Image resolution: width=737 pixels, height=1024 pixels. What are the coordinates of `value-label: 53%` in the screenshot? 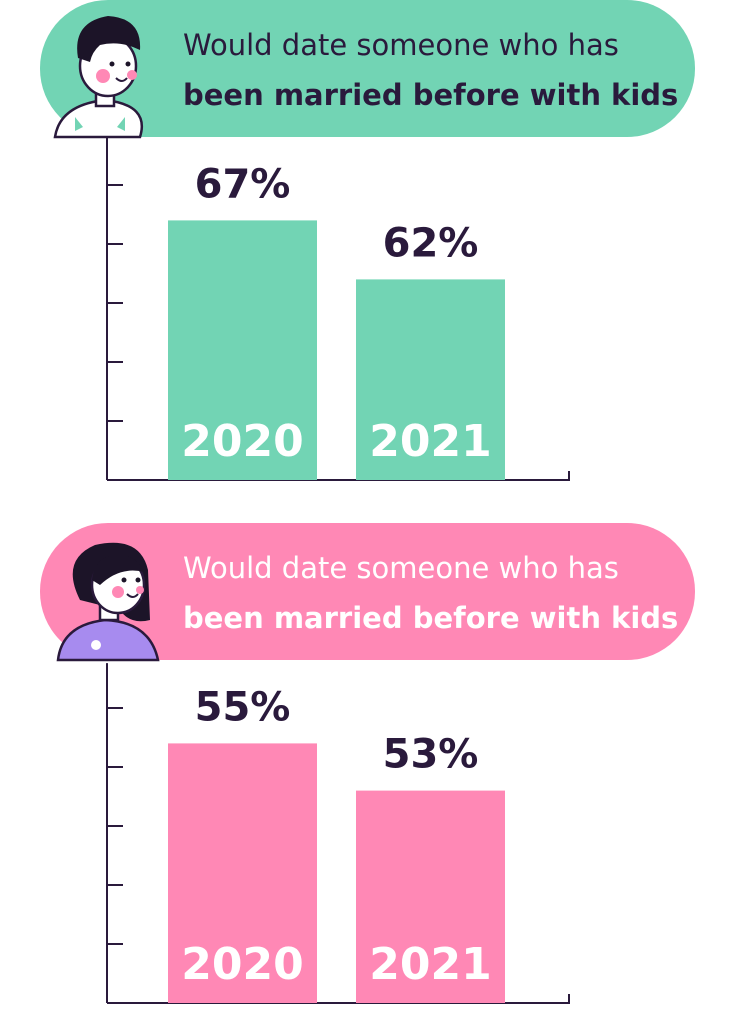 It's located at (431, 755).